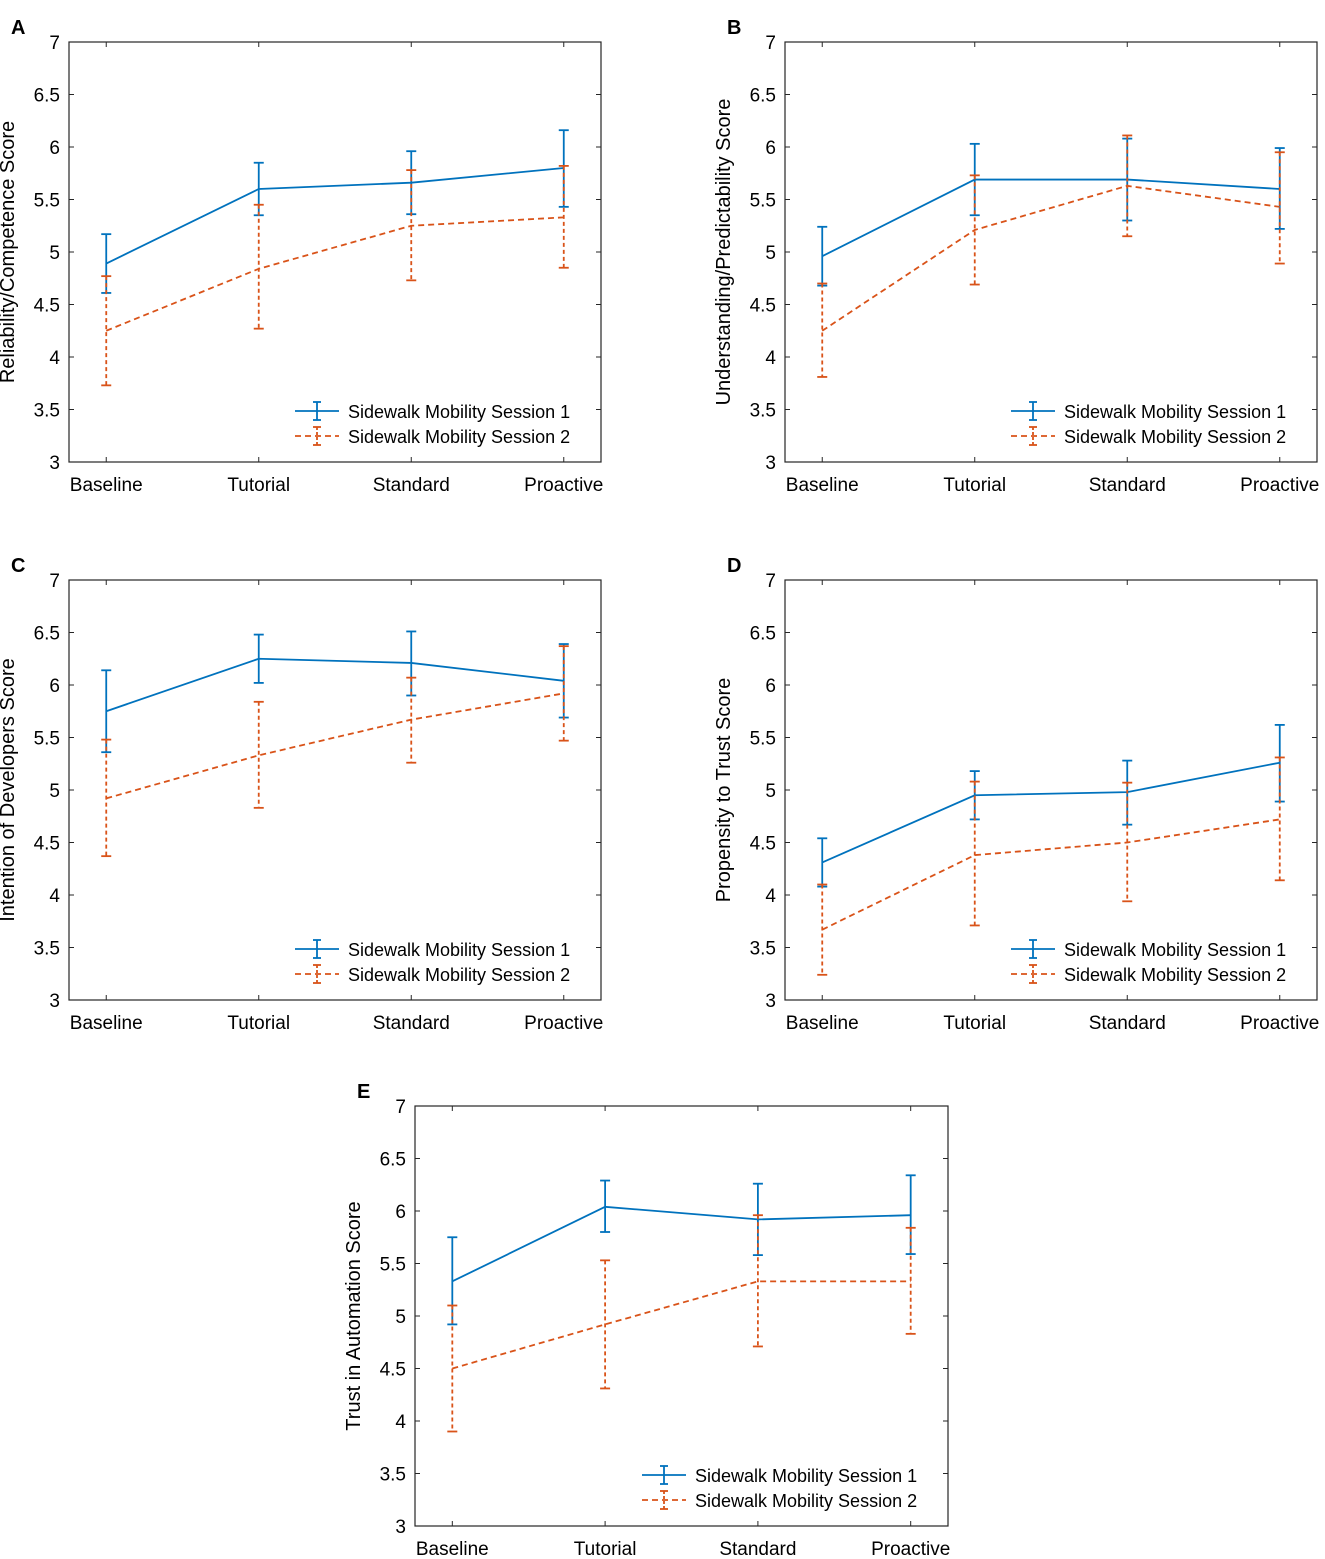 The height and width of the screenshot is (1559, 1325). Describe the element at coordinates (354, 1315) in the screenshot. I see `y-axis-label: Trust in Automation Score` at that location.